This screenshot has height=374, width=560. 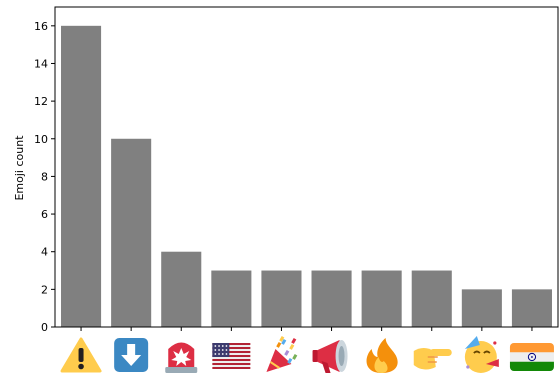 What do you see at coordinates (44, 252) in the screenshot?
I see `y-tick-label: 4` at bounding box center [44, 252].